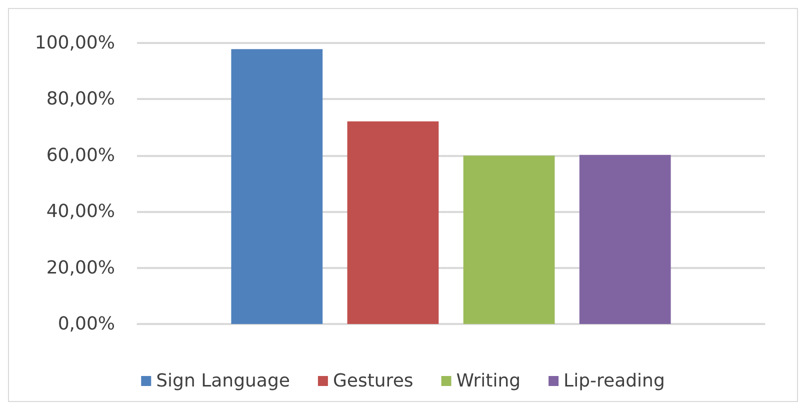 This screenshot has width=808, height=412. I want to click on y-tick-label: 100,00%, so click(74, 43).